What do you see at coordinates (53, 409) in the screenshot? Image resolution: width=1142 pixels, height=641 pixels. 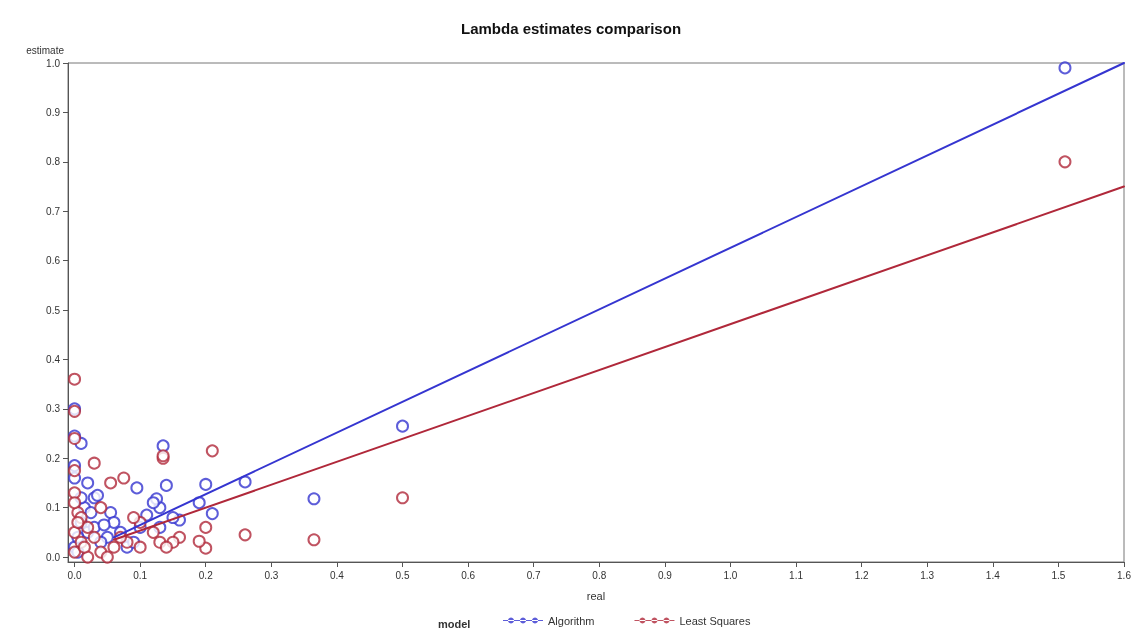 I see `y-tick-label: 0.3` at bounding box center [53, 409].